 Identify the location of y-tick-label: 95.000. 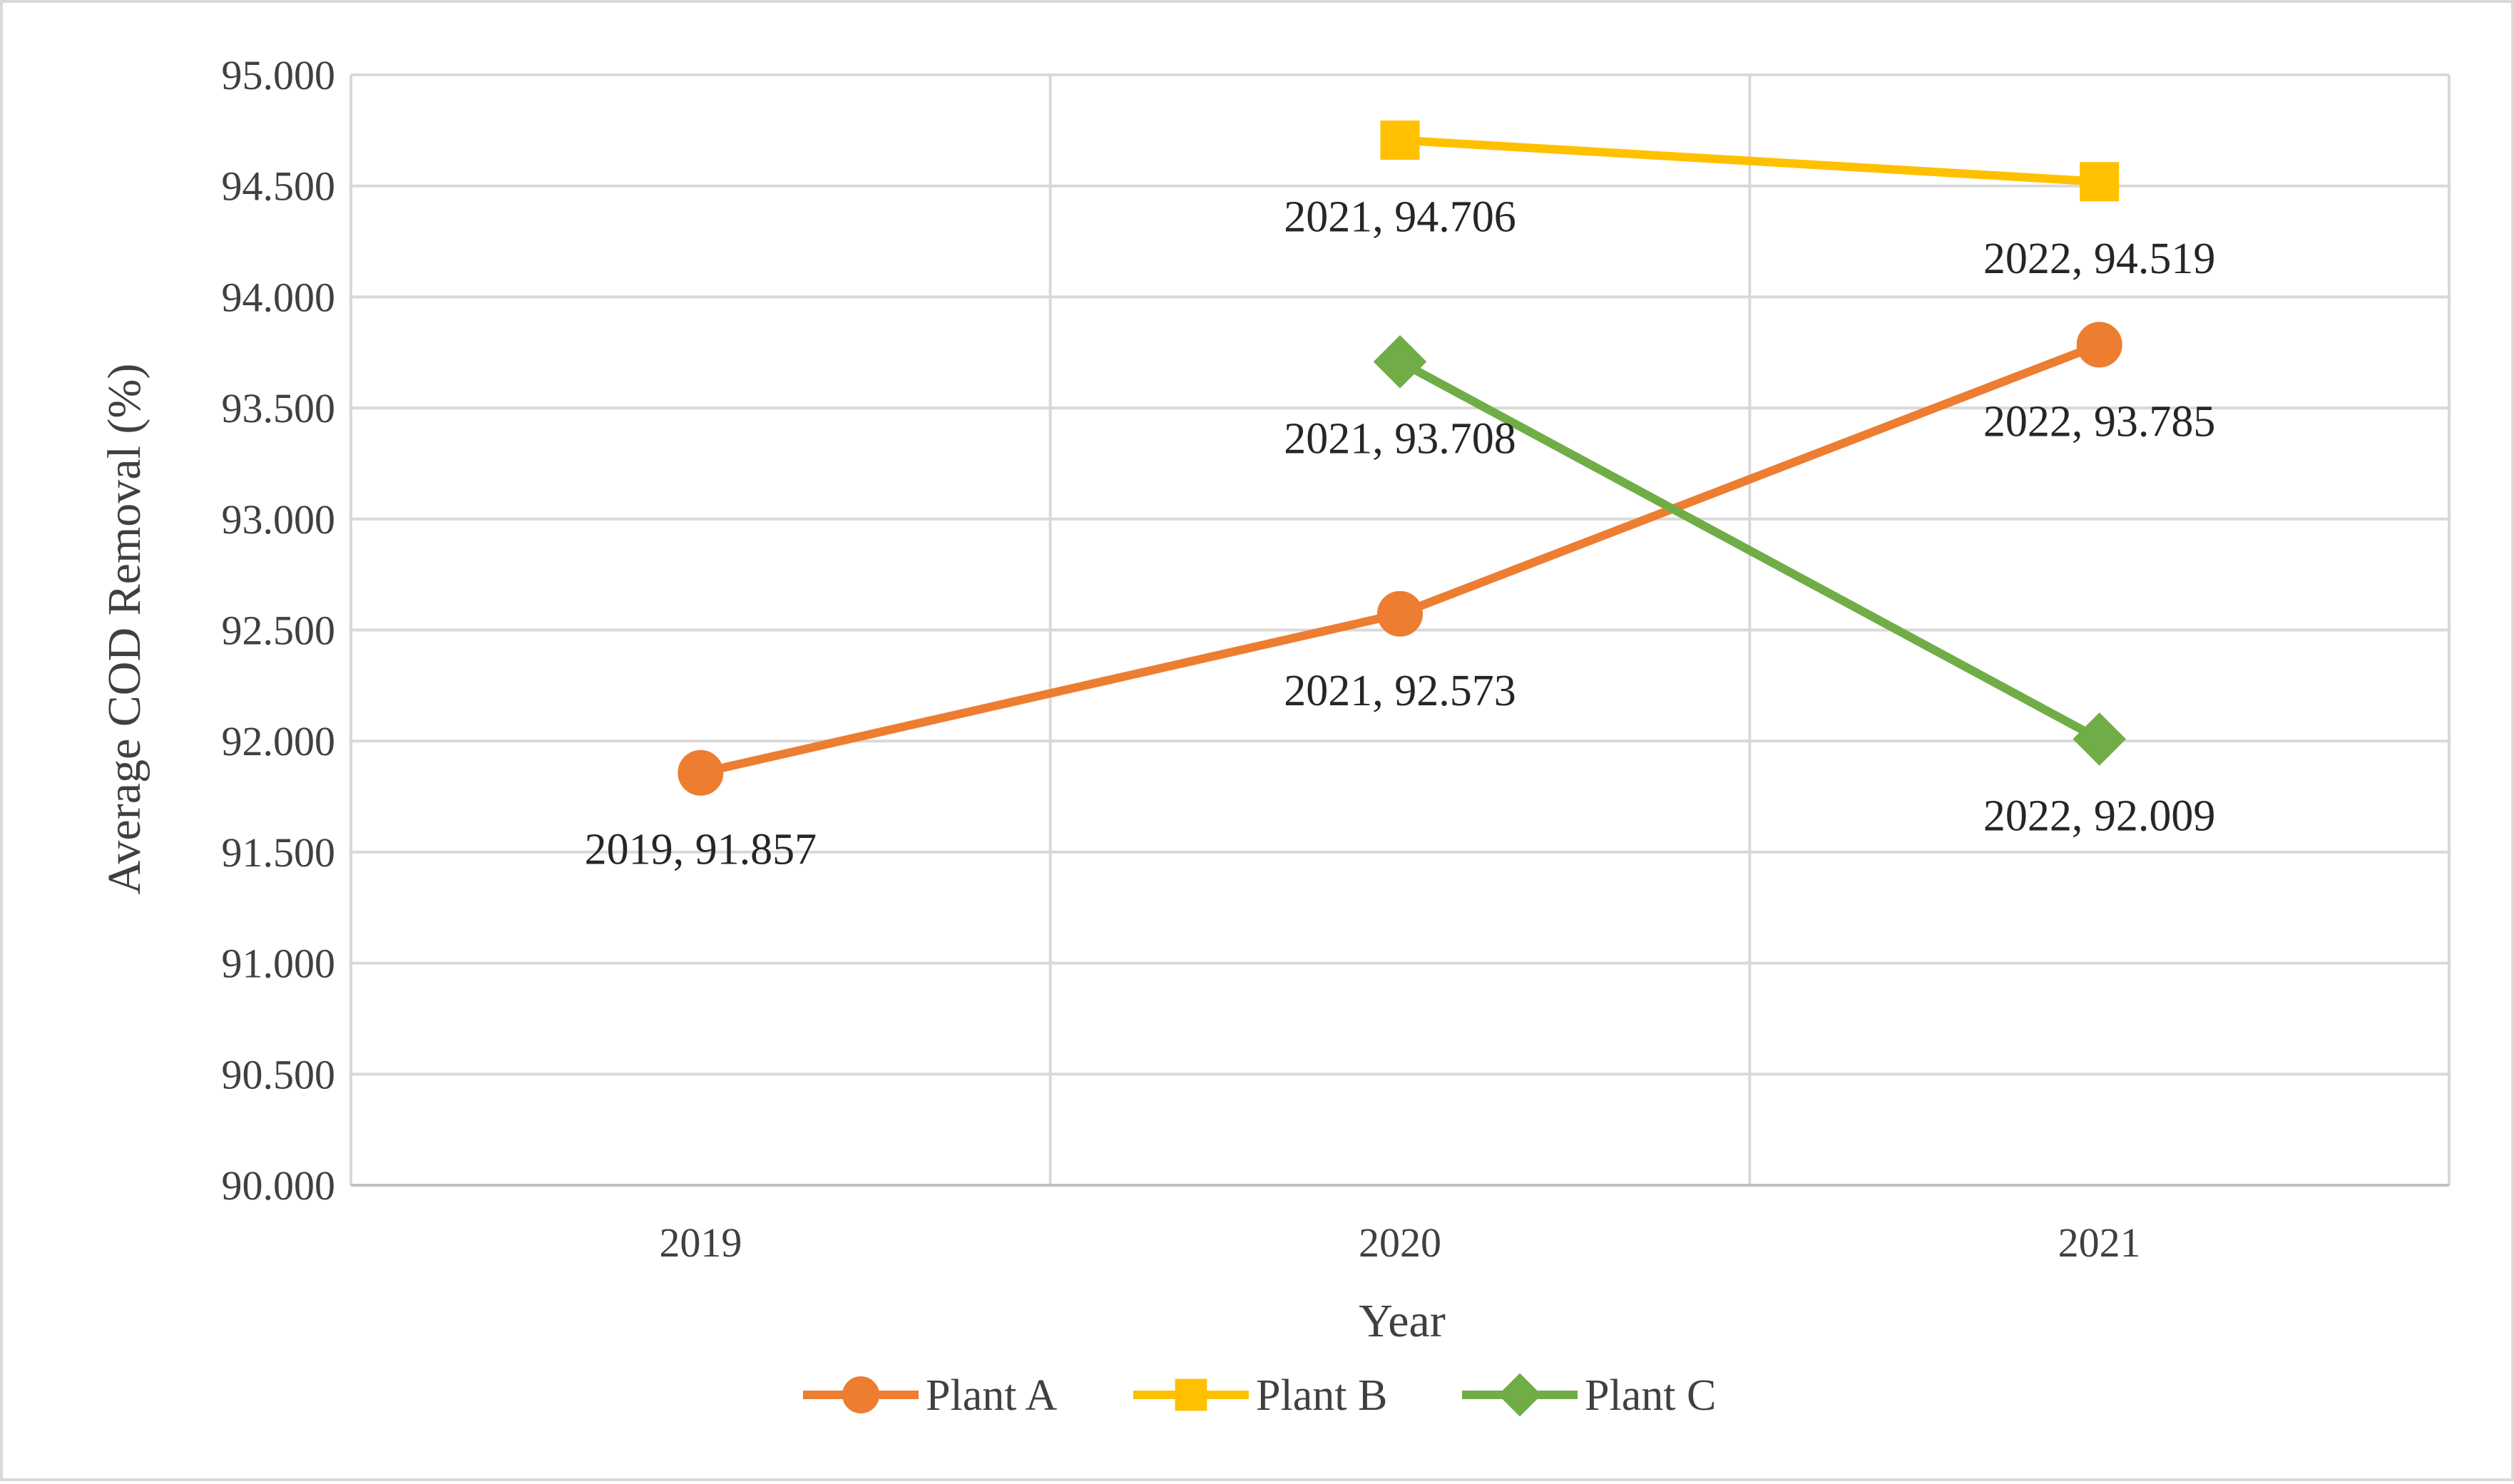
(279, 75).